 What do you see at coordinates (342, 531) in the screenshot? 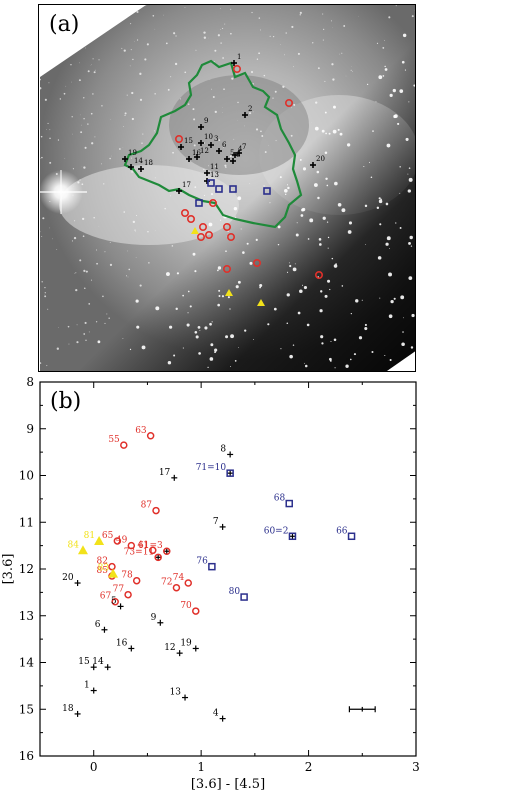
I see `data-label: 66` at bounding box center [342, 531].